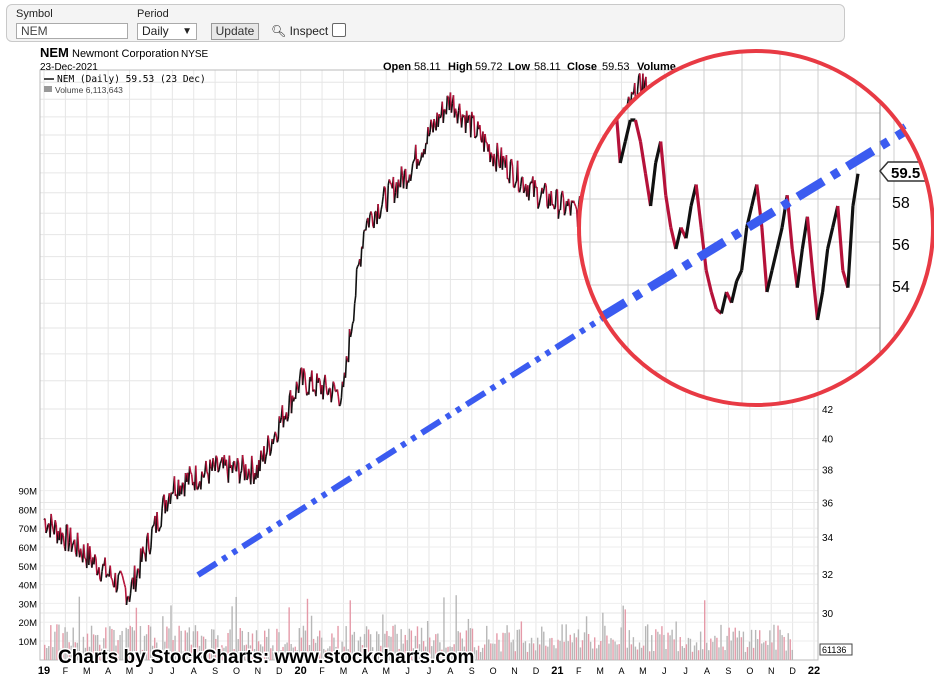 The image size is (934, 683). What do you see at coordinates (322, 671) in the screenshot?
I see `x-tick-label: F` at bounding box center [322, 671].